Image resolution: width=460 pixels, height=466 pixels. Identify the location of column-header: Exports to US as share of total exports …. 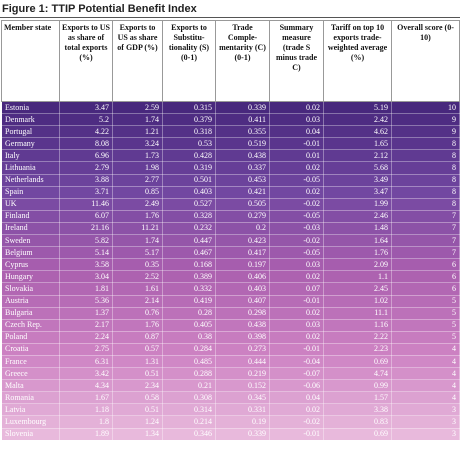
(86, 61).